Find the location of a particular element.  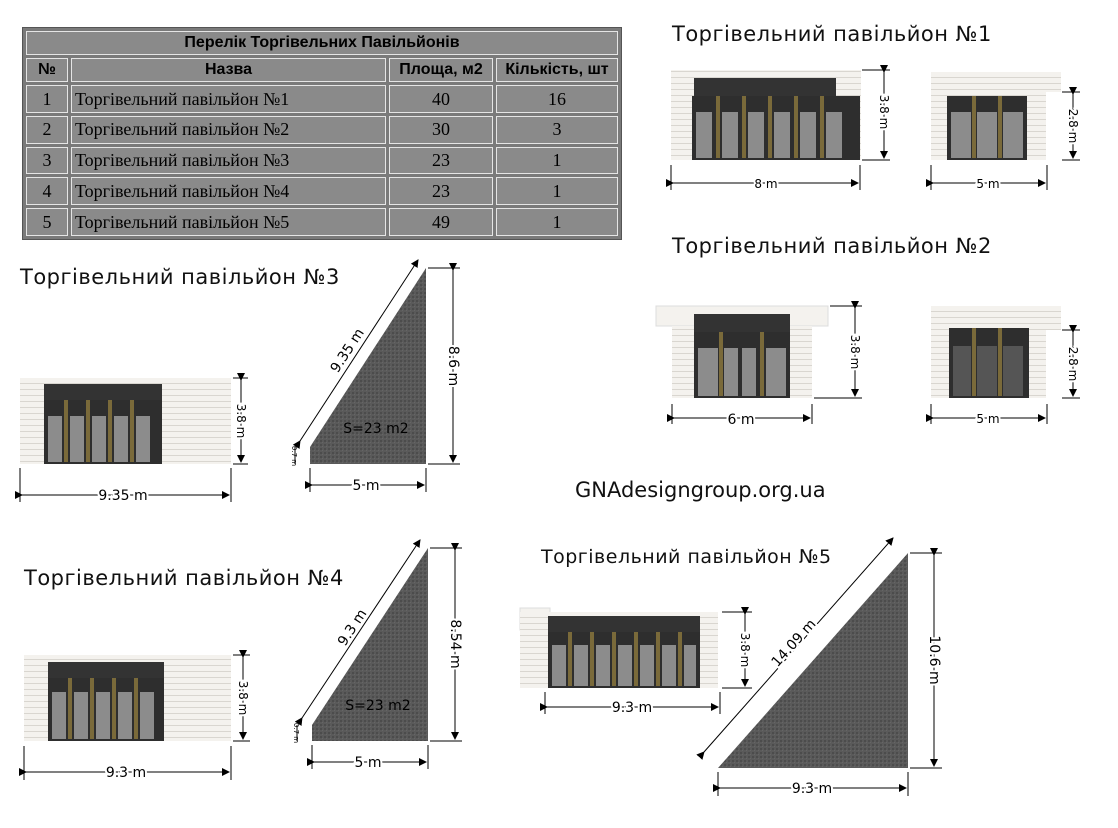

pavilion-2-front-height: 3.8 m is located at coordinates (855, 352).